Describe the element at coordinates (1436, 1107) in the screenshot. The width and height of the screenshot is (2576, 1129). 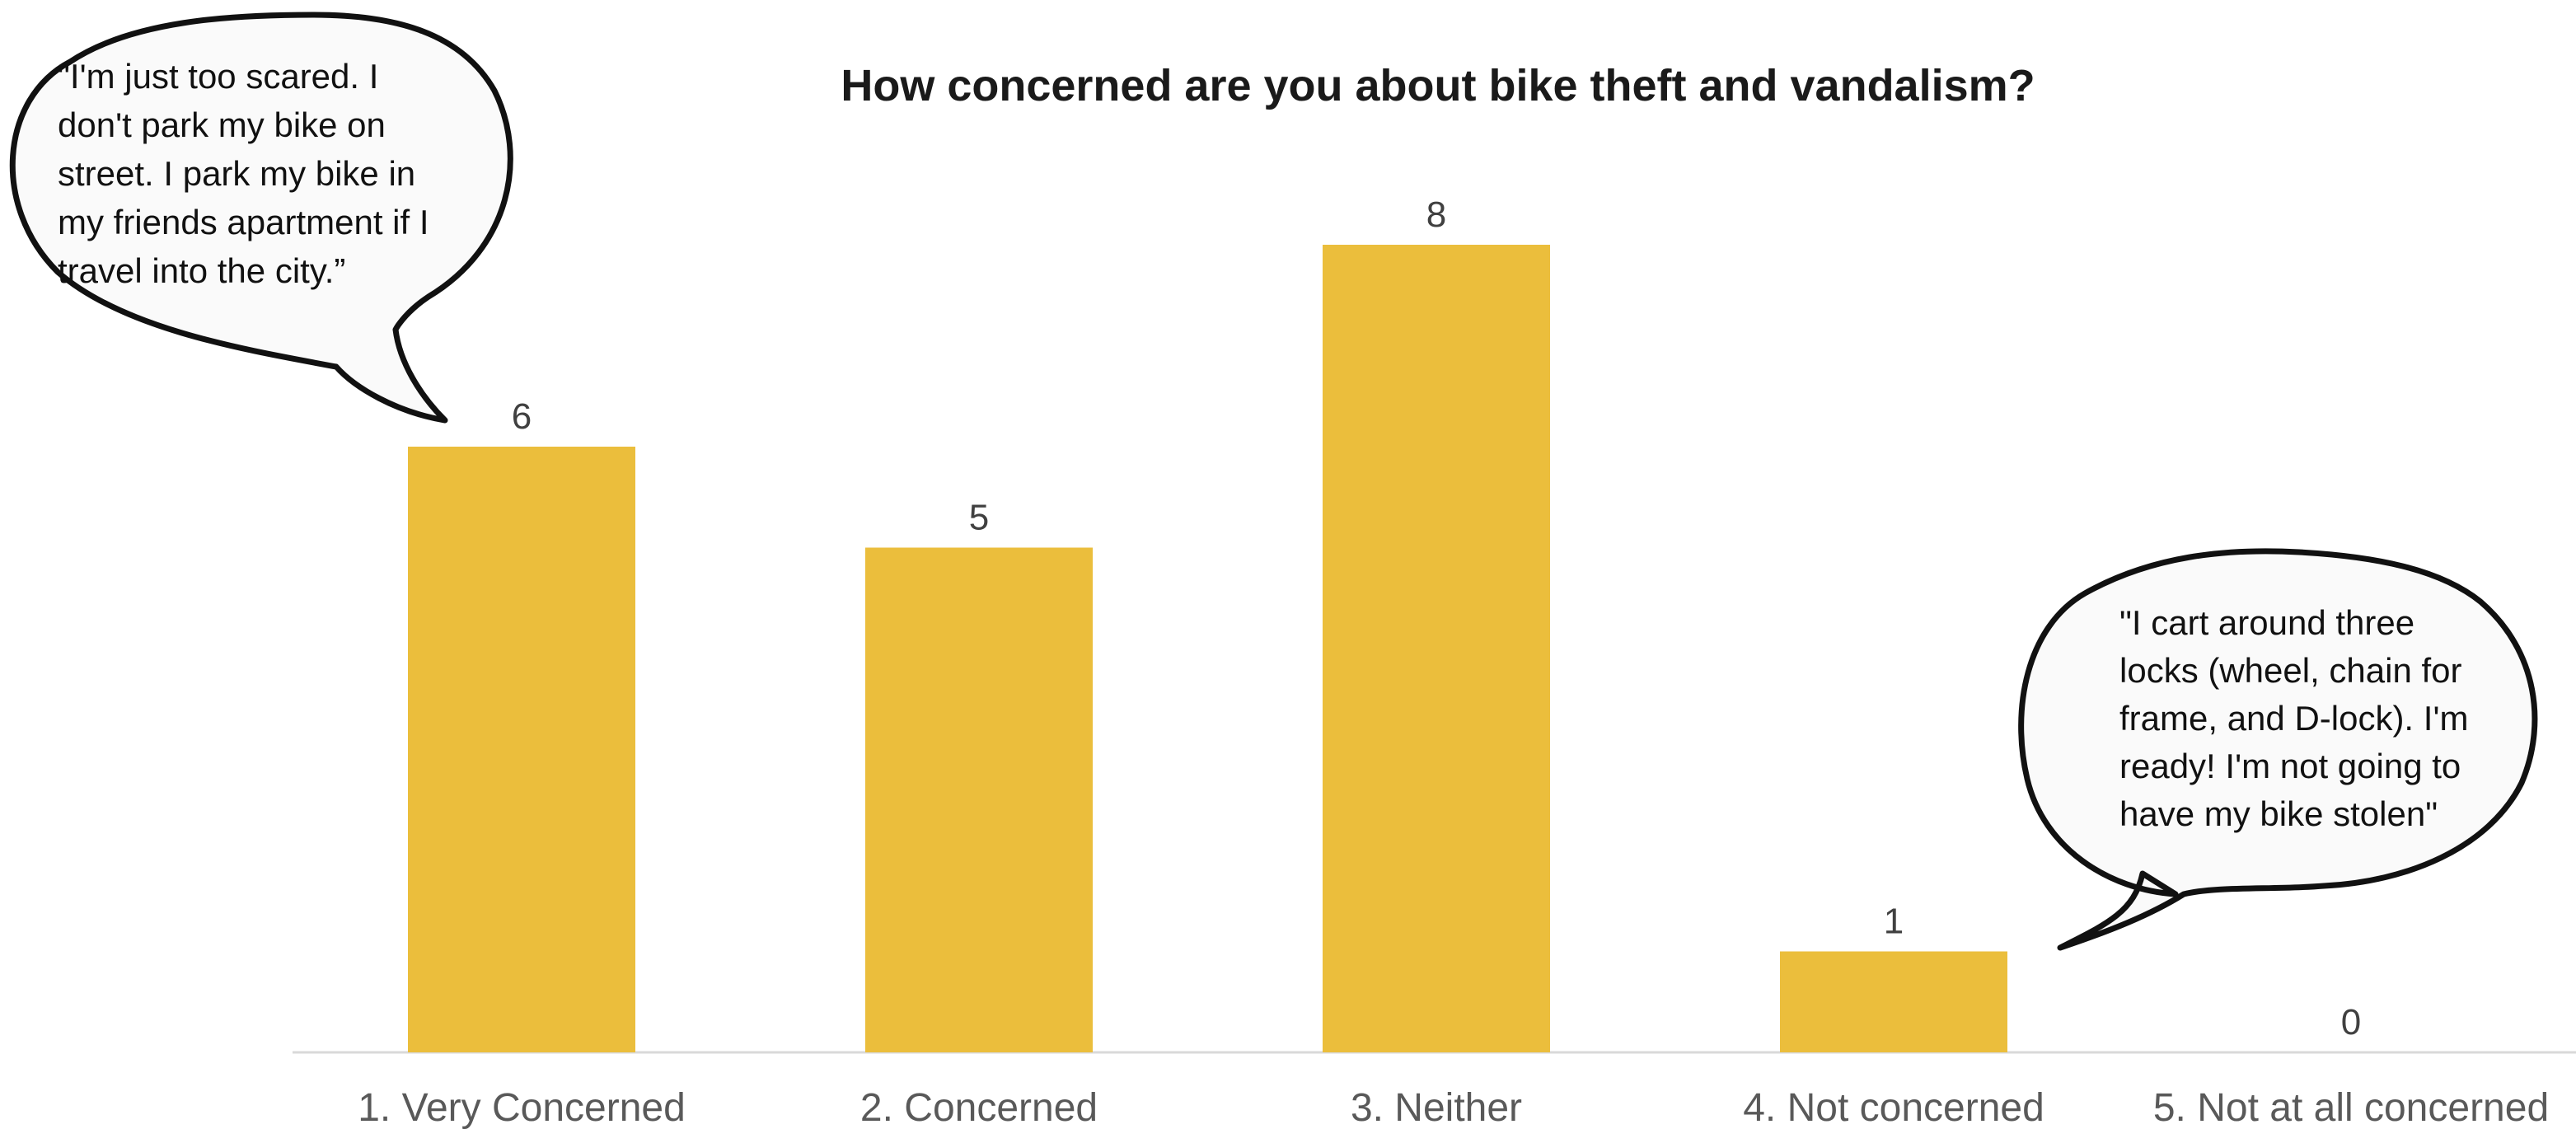
I see `category-label: 3. Neither` at that location.